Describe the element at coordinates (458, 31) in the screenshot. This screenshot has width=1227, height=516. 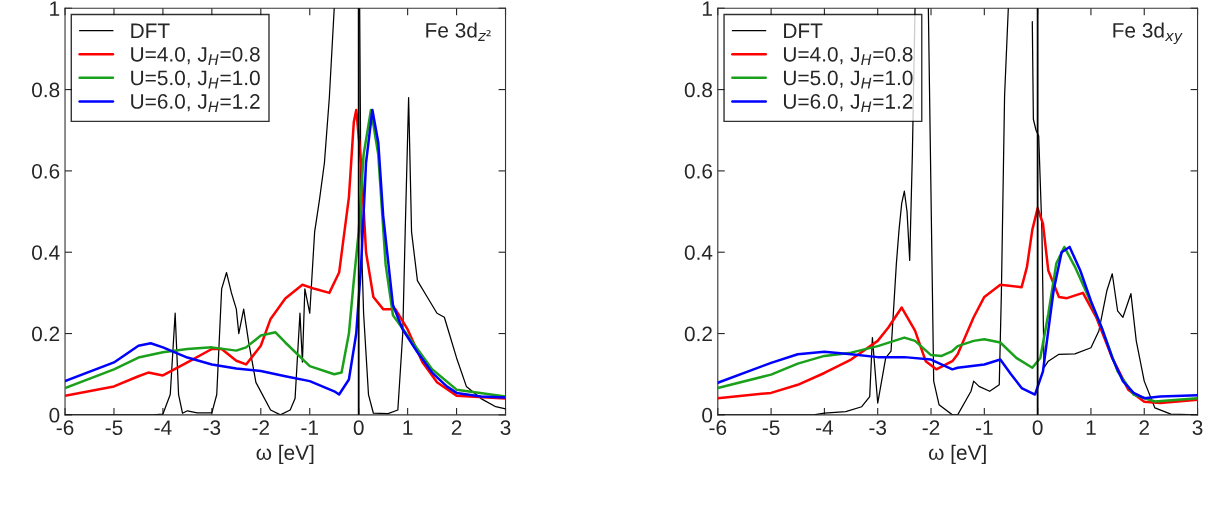
I see `annotation: Fe 3d$_{z²}$` at that location.